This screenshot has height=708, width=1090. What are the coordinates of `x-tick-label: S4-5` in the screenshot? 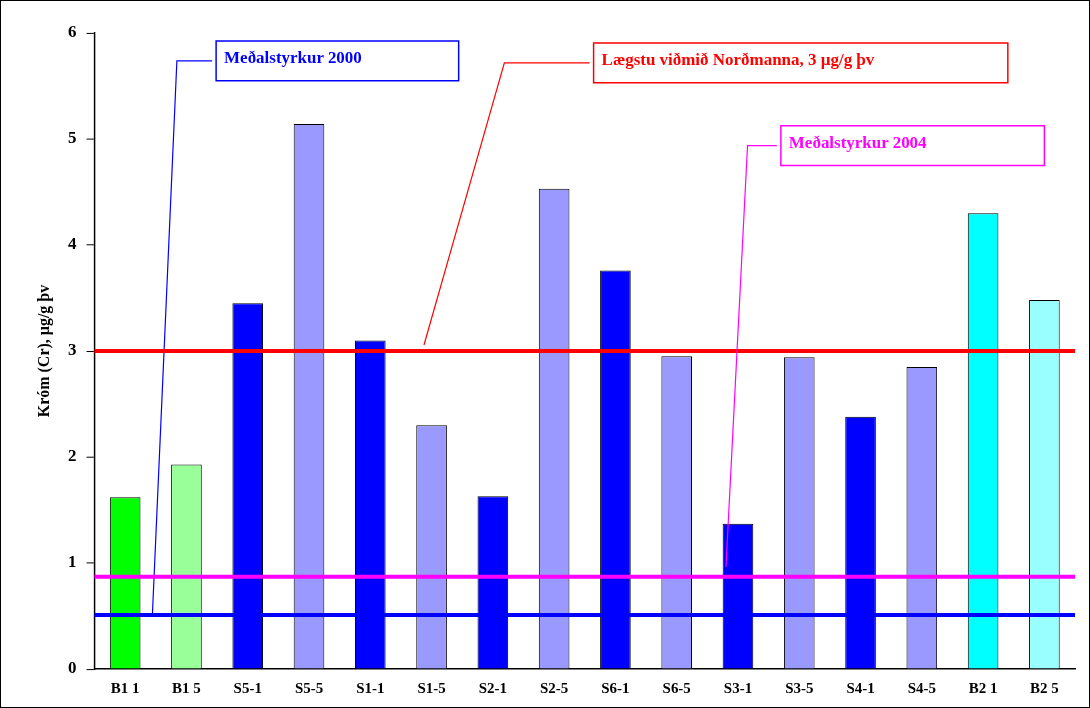 It's located at (921, 687).